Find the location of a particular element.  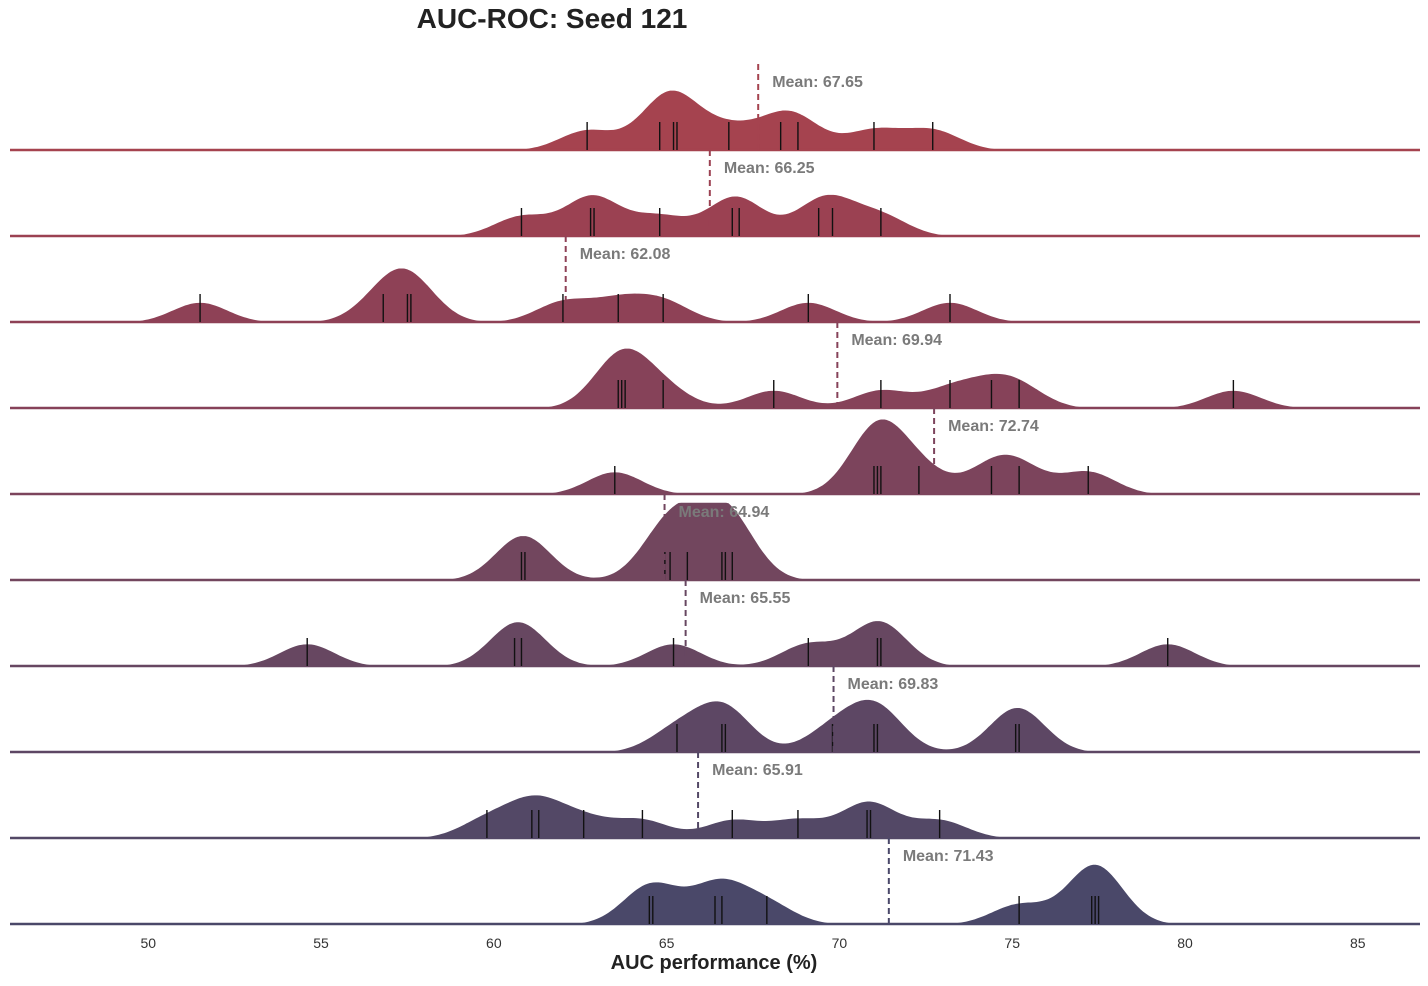

mean-label: Mean: 62.08 is located at coordinates (625, 254).